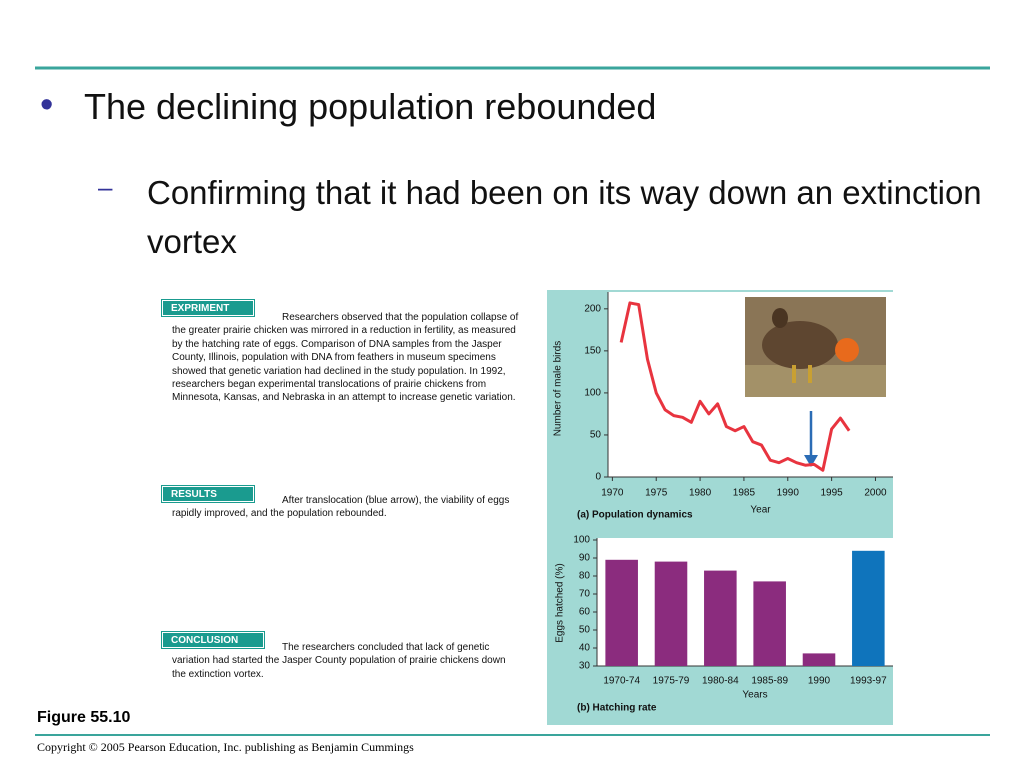 This screenshot has height=768, width=1024. What do you see at coordinates (815, 347) in the screenshot?
I see `bird-photo` at bounding box center [815, 347].